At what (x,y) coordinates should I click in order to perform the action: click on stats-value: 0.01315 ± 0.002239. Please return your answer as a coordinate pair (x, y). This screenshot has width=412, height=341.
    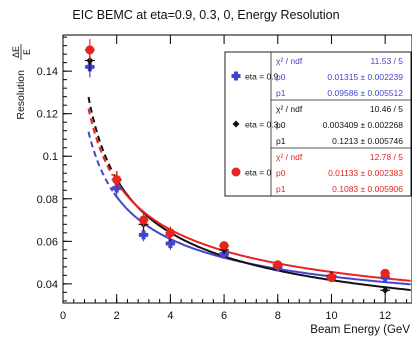
    Looking at the image, I should click on (365, 77).